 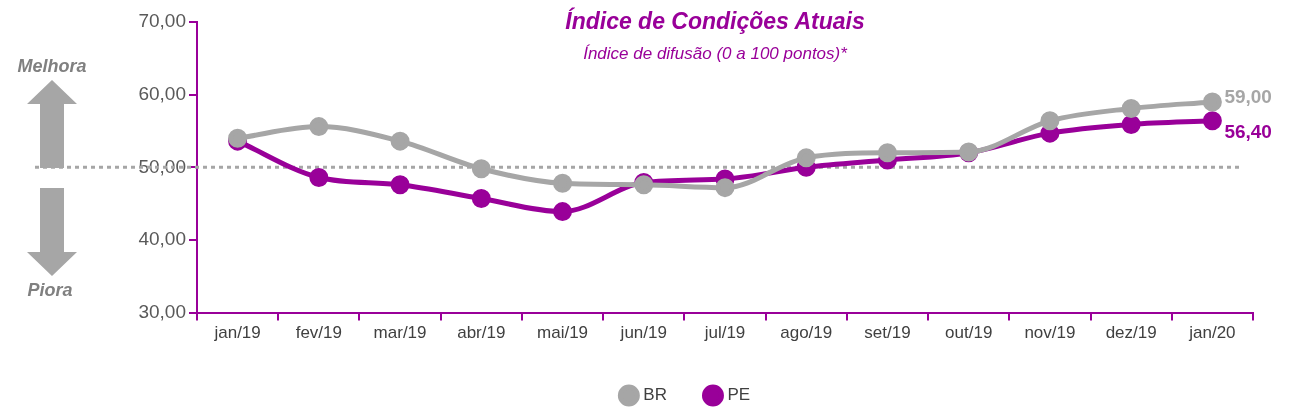 I want to click on x-tick-label: jul/19, so click(x=724, y=333).